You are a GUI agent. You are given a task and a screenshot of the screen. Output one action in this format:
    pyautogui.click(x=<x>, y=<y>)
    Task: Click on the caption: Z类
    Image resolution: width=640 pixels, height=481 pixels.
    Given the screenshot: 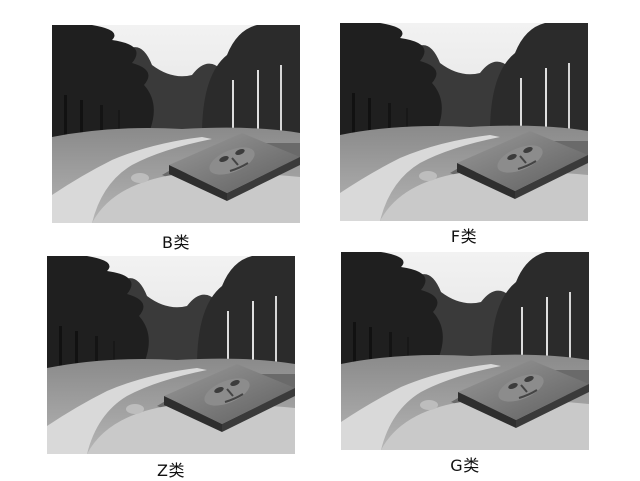 What is the action you would take?
    pyautogui.click(x=171, y=470)
    